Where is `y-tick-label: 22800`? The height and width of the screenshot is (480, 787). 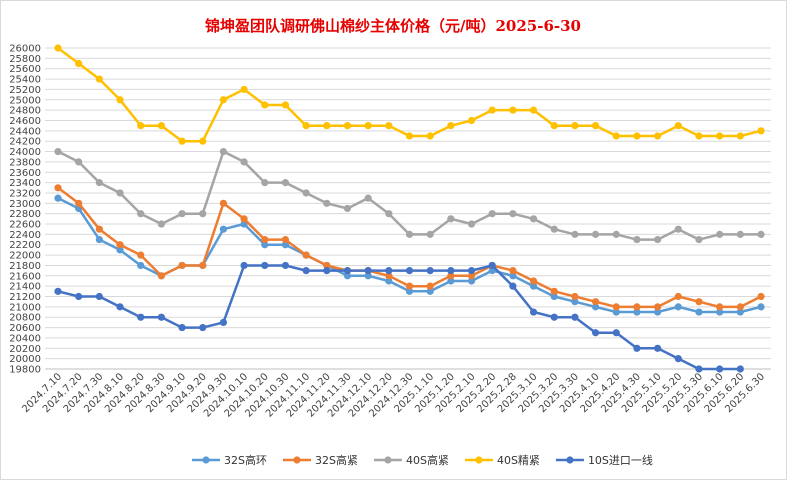 y-tick-label: 22800 is located at coordinates (25, 214).